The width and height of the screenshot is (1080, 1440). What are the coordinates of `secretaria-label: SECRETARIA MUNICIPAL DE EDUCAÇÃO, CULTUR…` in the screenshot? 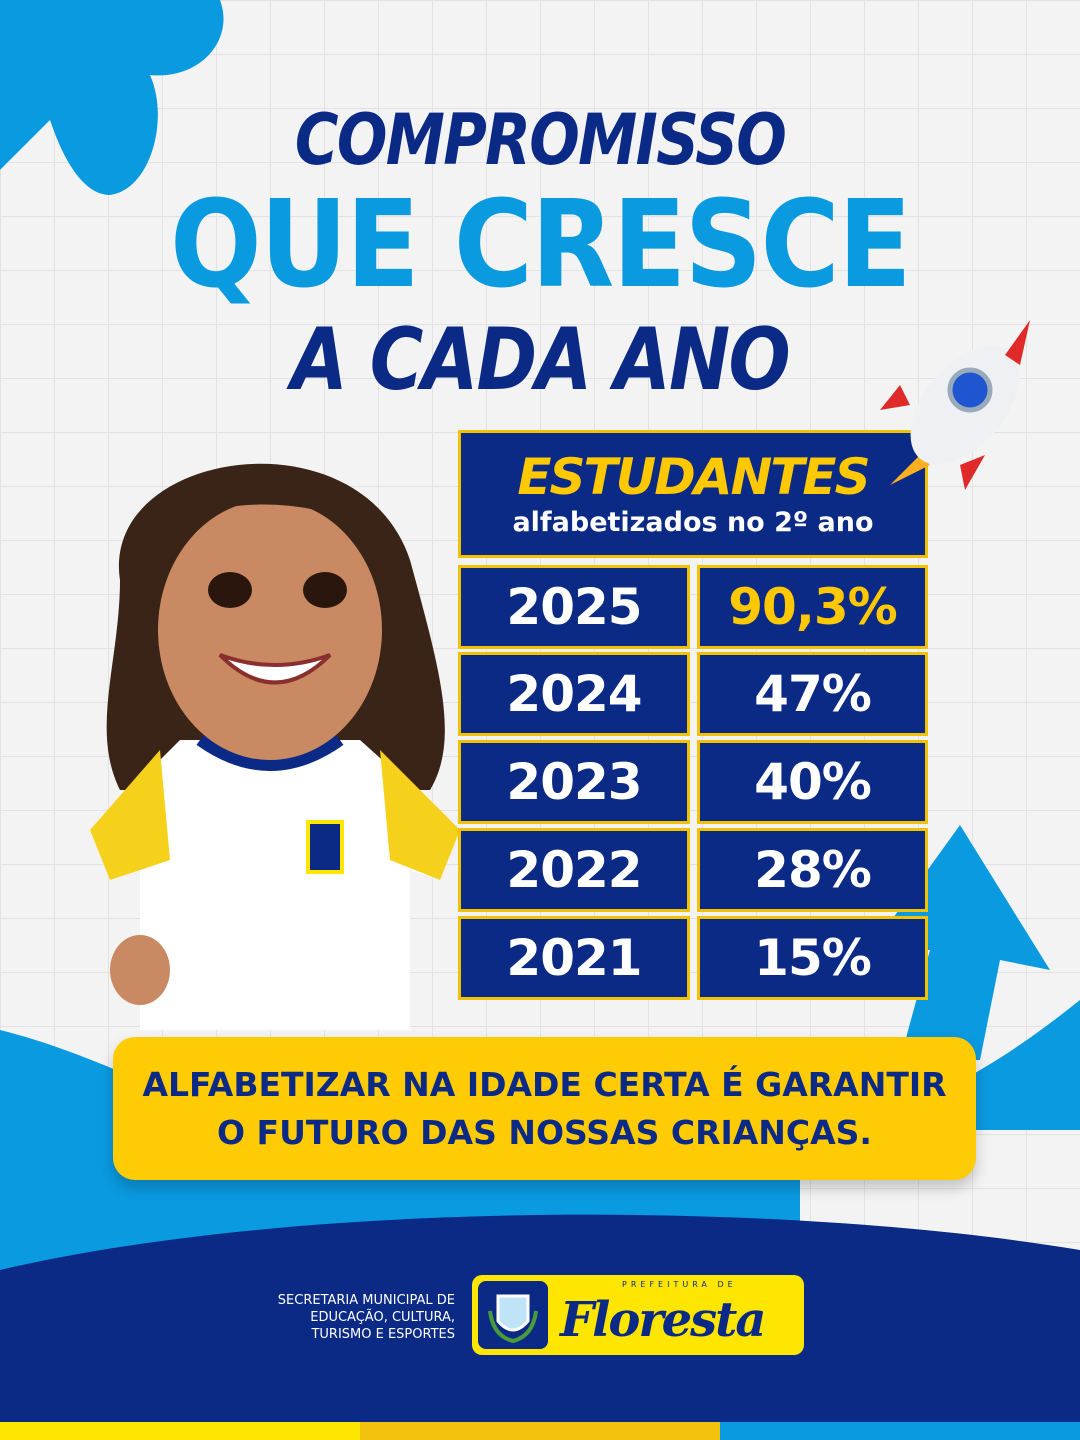 It's located at (347, 1317).